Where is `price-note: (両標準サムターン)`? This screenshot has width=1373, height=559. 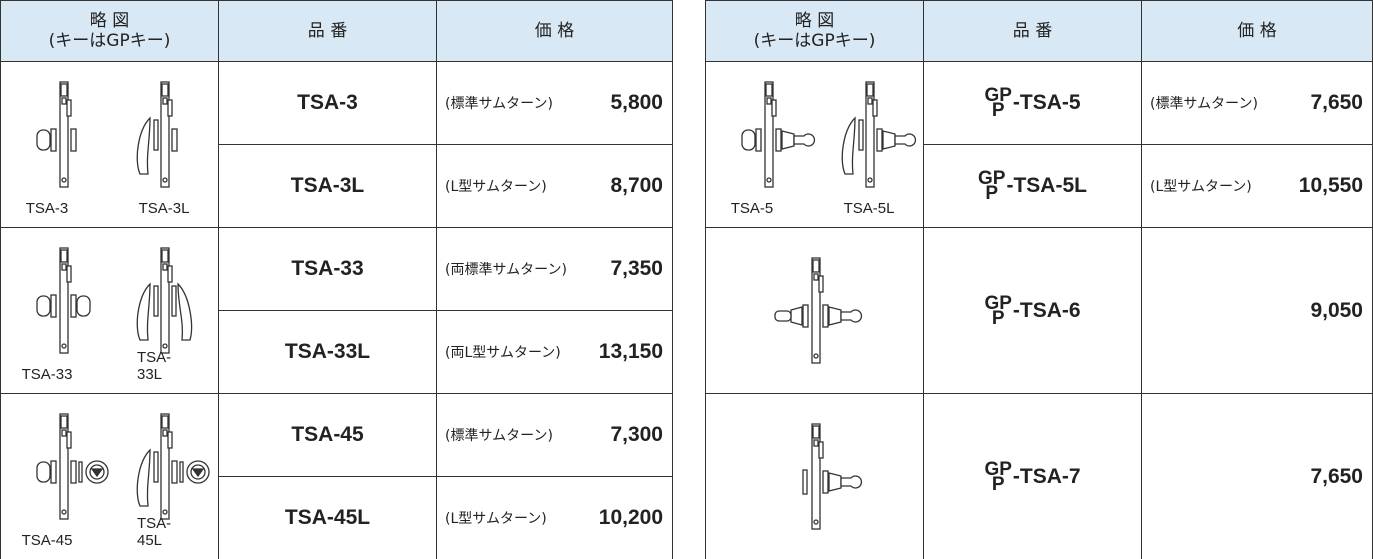 price-note: (両標準サムターン) is located at coordinates (506, 270).